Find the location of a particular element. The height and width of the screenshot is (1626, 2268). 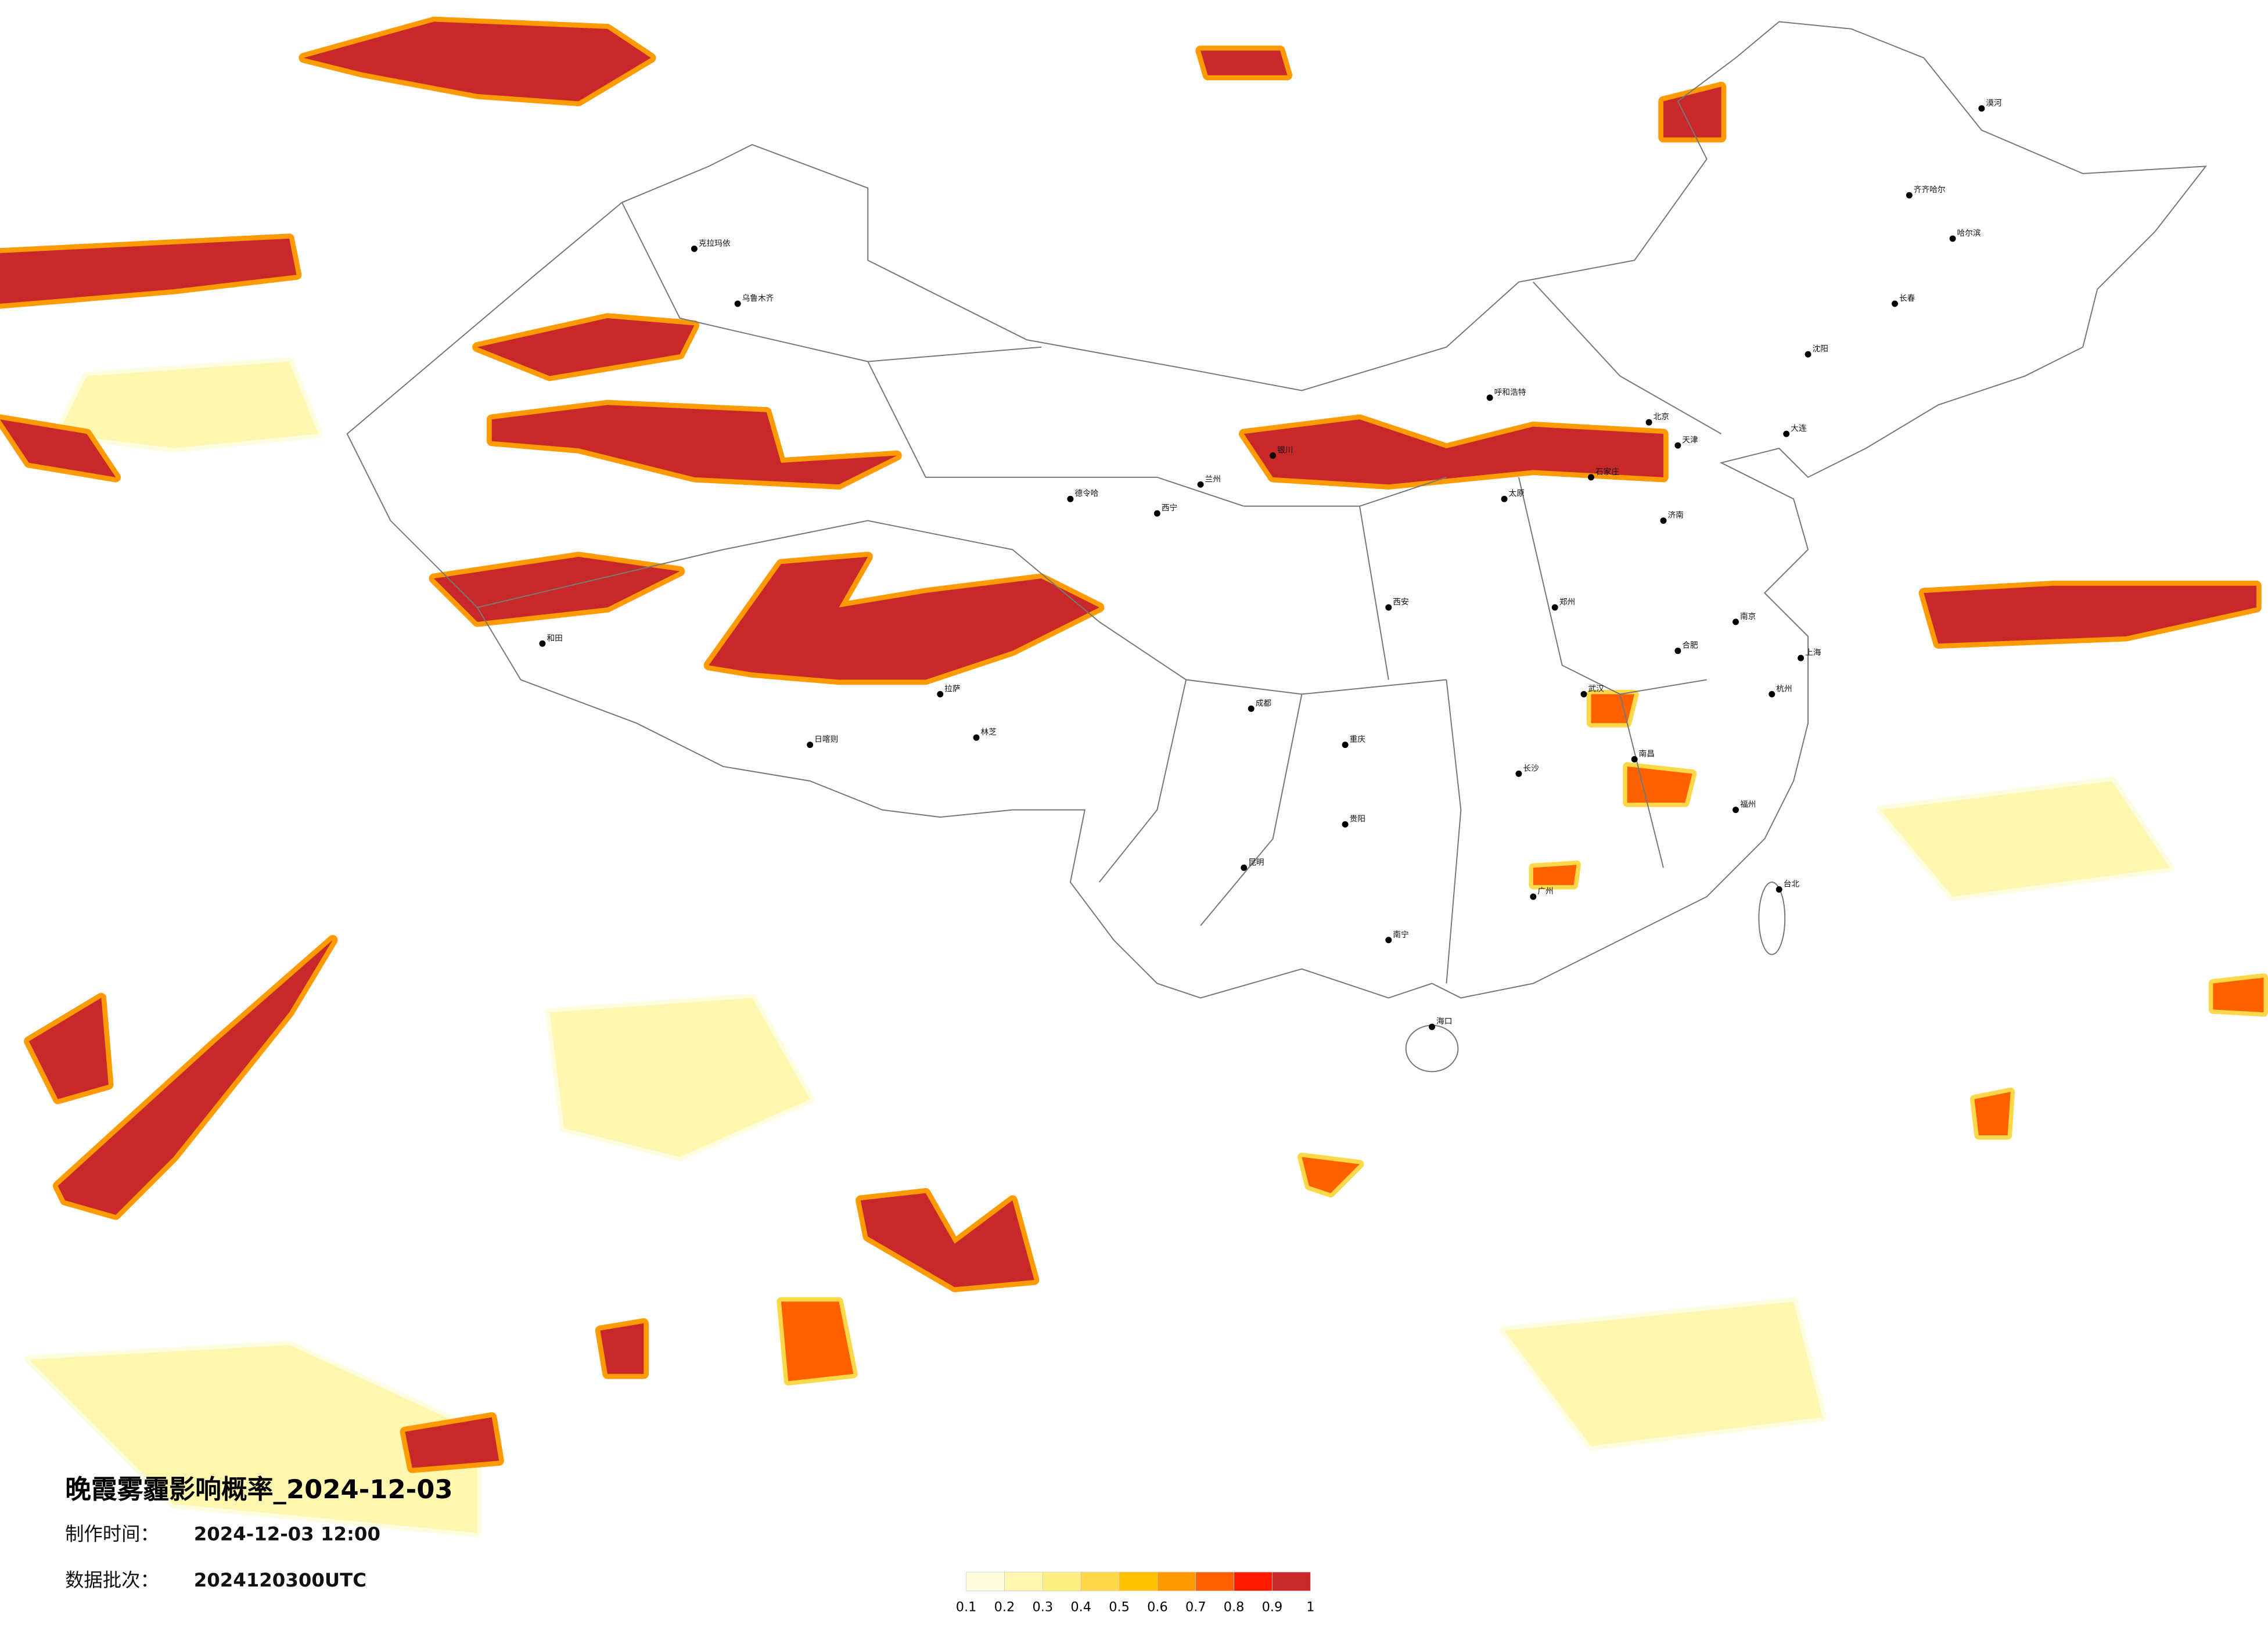

city-label: 沈阳 is located at coordinates (1820, 349).